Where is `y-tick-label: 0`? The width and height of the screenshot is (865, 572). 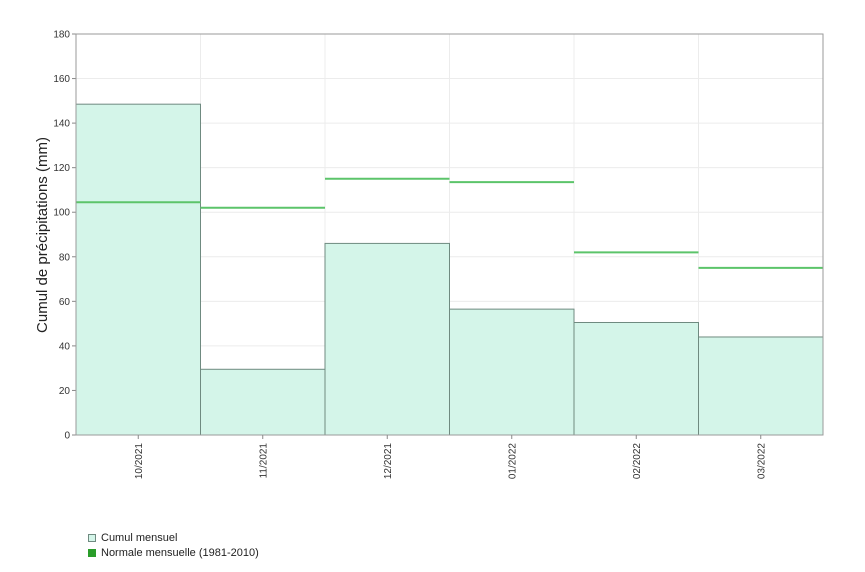 y-tick-label: 0 is located at coordinates (67, 436).